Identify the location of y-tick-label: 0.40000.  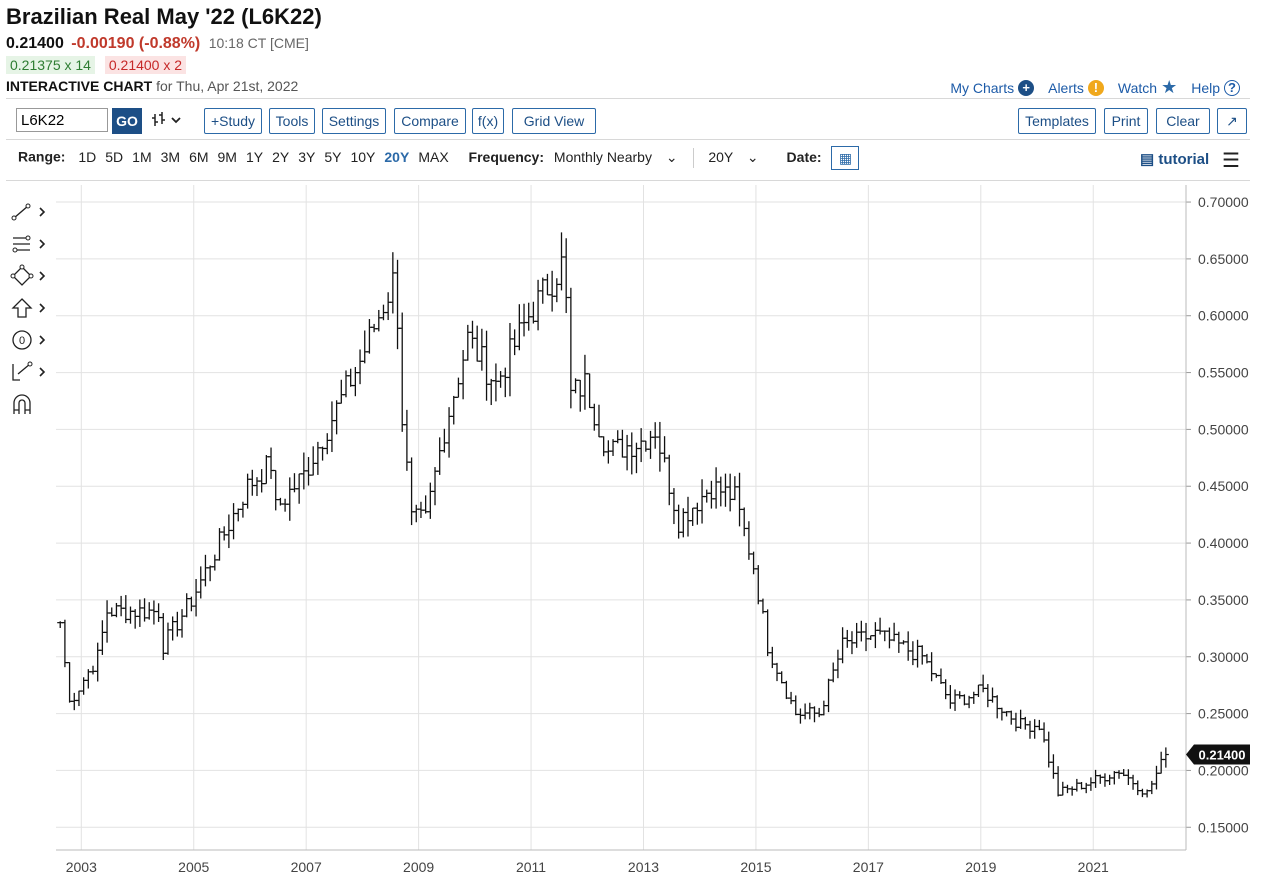
(1223, 543).